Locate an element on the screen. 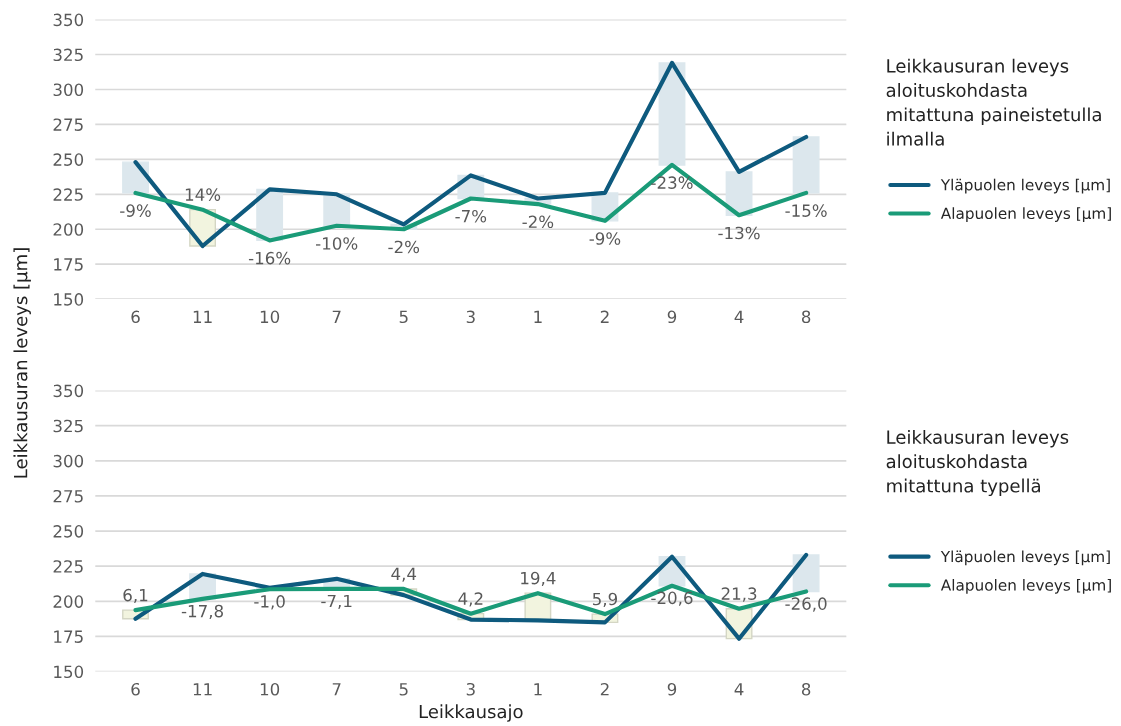  annotation: -16% is located at coordinates (269, 258).